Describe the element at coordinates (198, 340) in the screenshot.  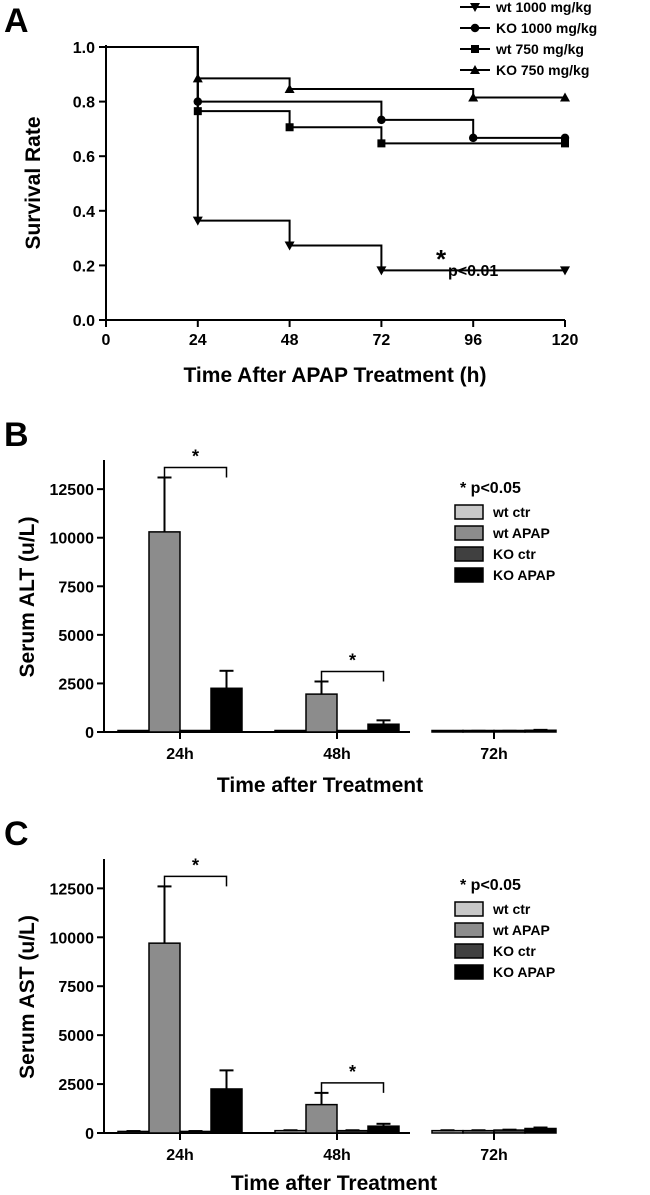
I see `survival-x-tick-label: 24` at that location.